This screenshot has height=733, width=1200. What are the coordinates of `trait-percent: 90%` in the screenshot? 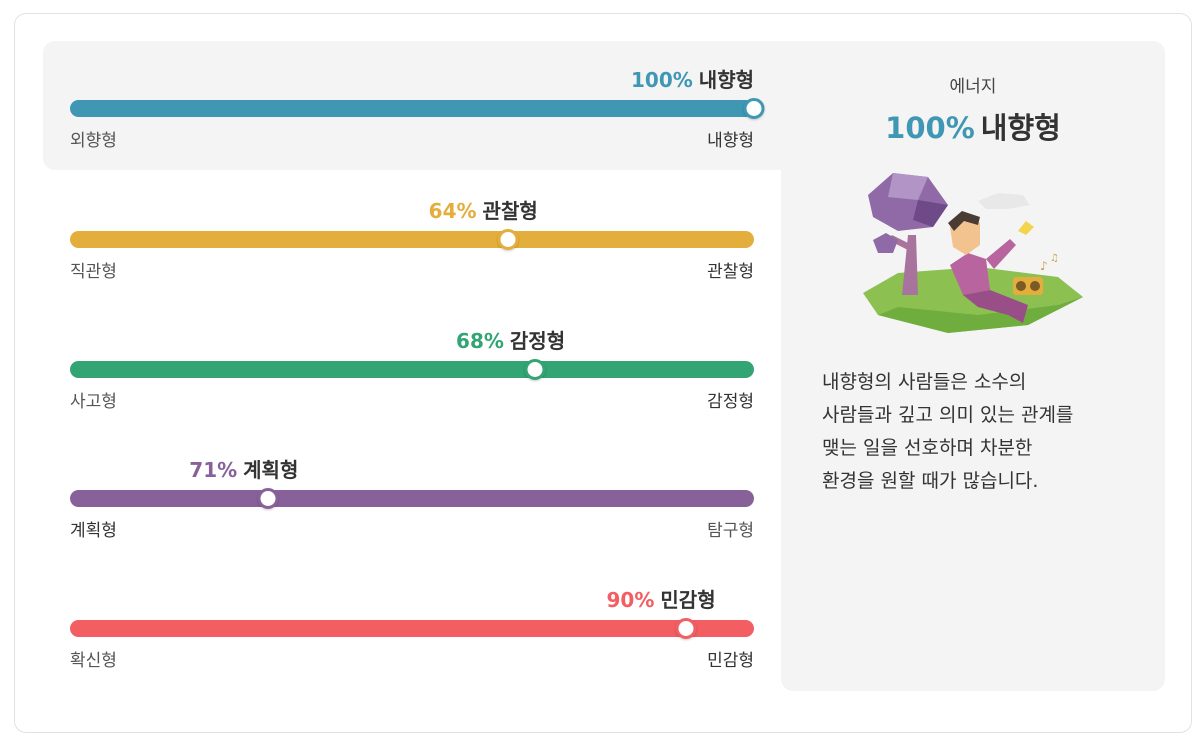 It's located at (630, 600).